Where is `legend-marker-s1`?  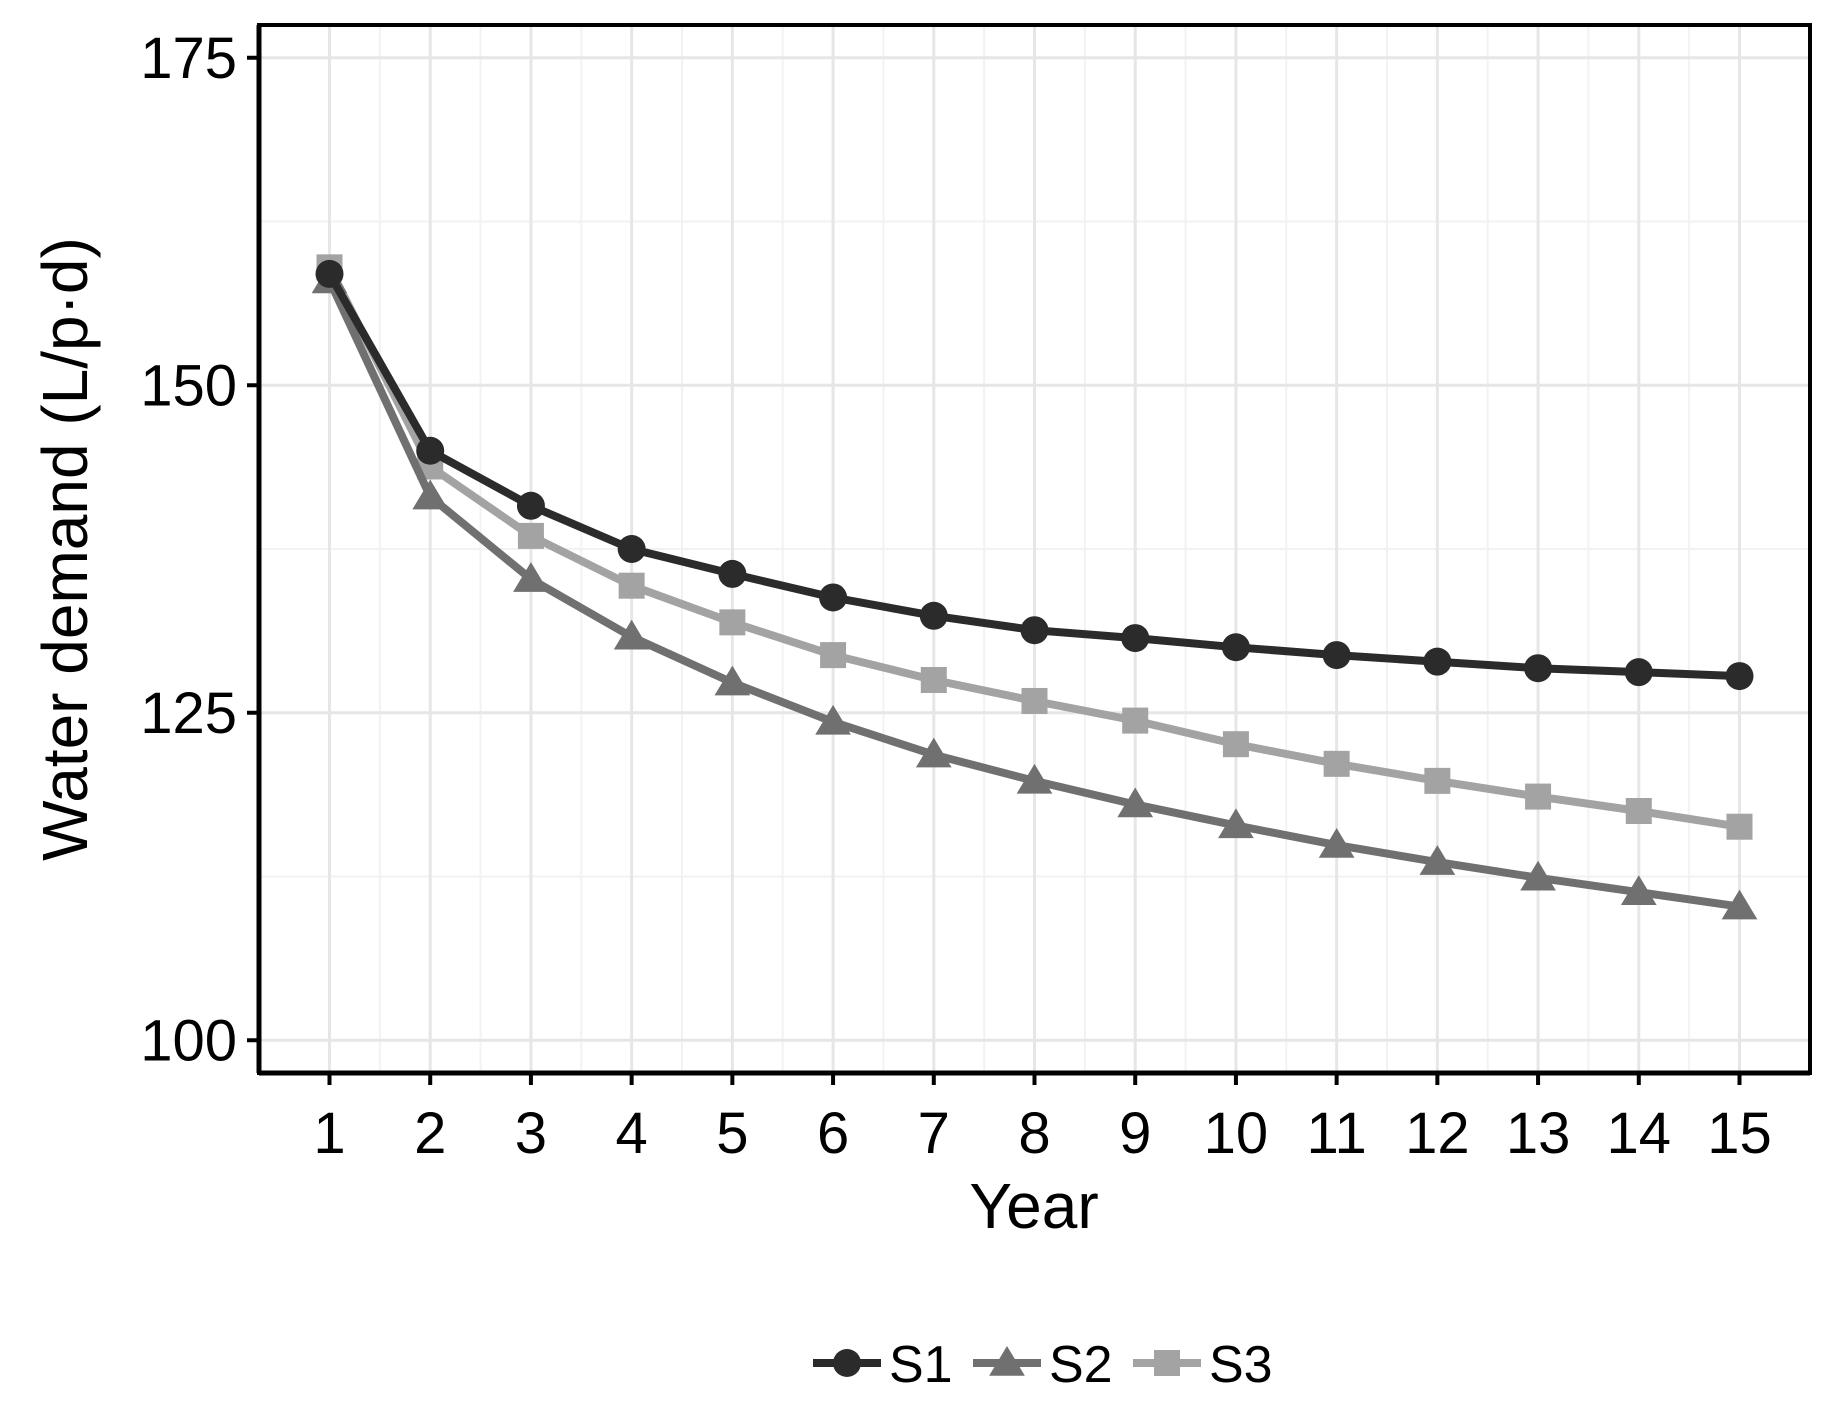
legend-marker-s1 is located at coordinates (847, 1363).